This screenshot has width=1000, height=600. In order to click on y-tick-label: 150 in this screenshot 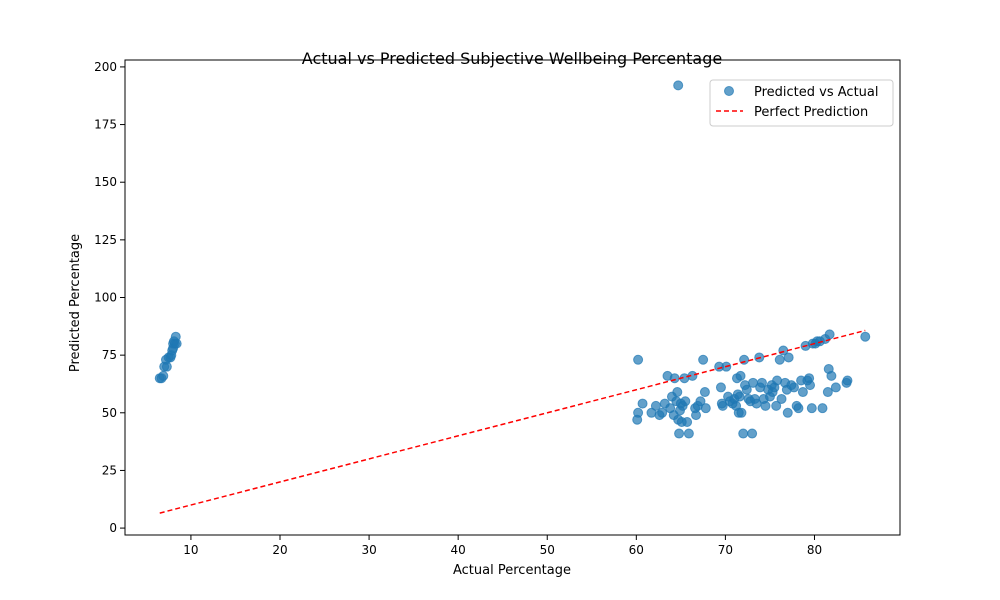, I will do `click(105, 182)`.